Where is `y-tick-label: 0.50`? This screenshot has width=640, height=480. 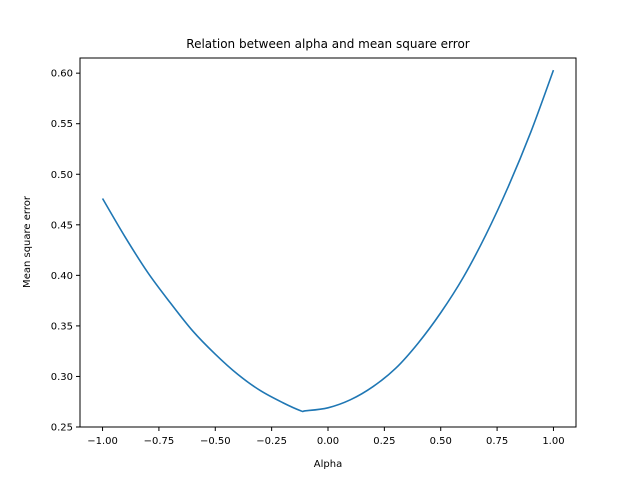
y-tick-label: 0.50 is located at coordinates (62, 175).